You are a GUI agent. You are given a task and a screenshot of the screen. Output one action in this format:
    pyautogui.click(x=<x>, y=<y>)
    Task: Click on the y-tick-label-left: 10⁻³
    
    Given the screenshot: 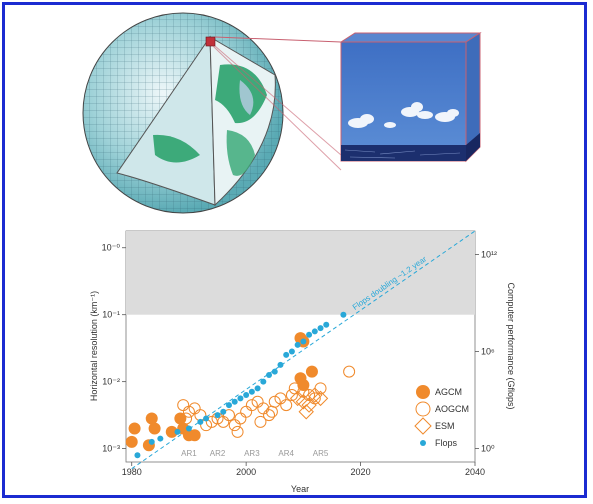 What is the action you would take?
    pyautogui.click(x=111, y=449)
    